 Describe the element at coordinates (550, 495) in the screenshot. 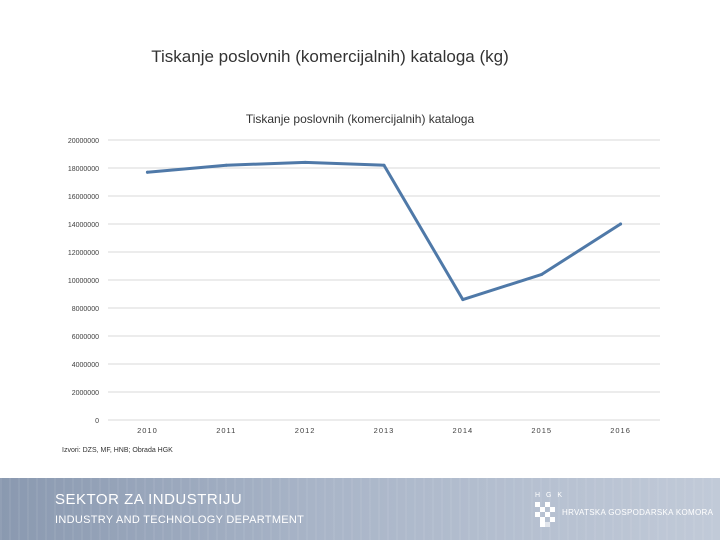

I see `hgk-abbrev: H G K` at that location.